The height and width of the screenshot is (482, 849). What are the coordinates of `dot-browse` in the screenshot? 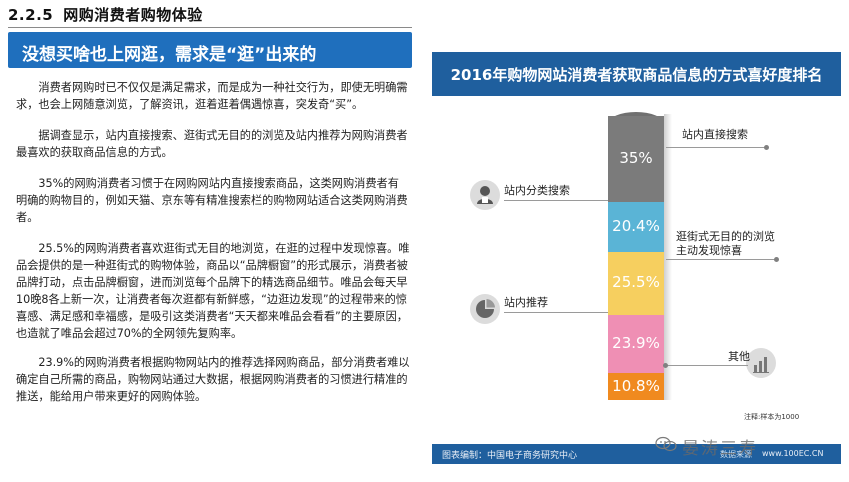 It's located at (776, 259).